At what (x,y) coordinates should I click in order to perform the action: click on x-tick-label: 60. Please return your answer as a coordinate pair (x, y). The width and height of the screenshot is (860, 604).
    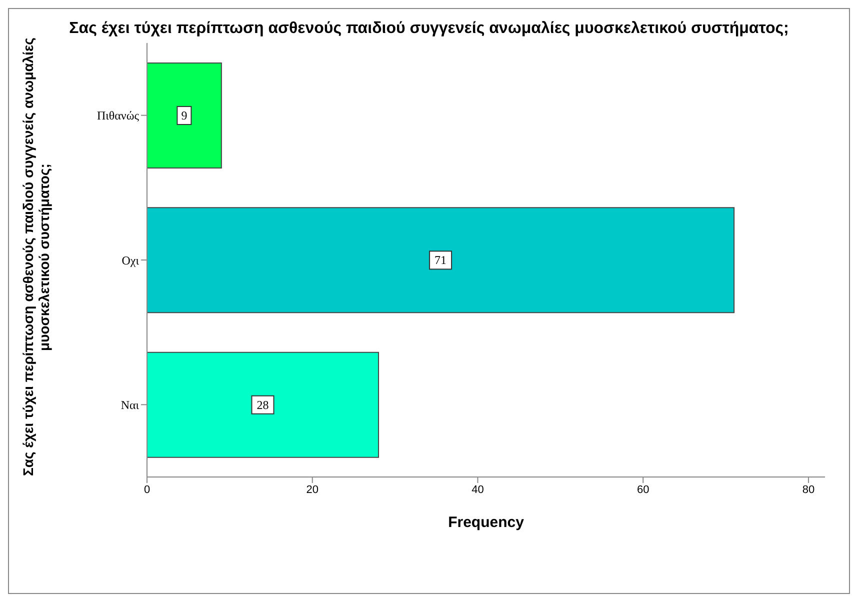
    Looking at the image, I should click on (643, 490).